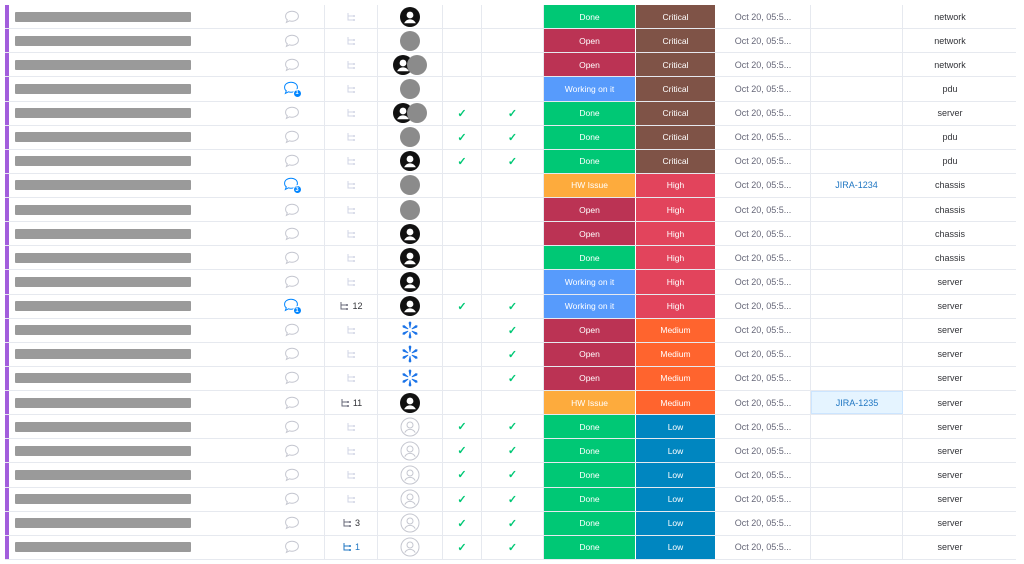 The height and width of the screenshot is (564, 1024). I want to click on table-row: Done High Oct 20, 05:5... chassis, so click(510, 258).